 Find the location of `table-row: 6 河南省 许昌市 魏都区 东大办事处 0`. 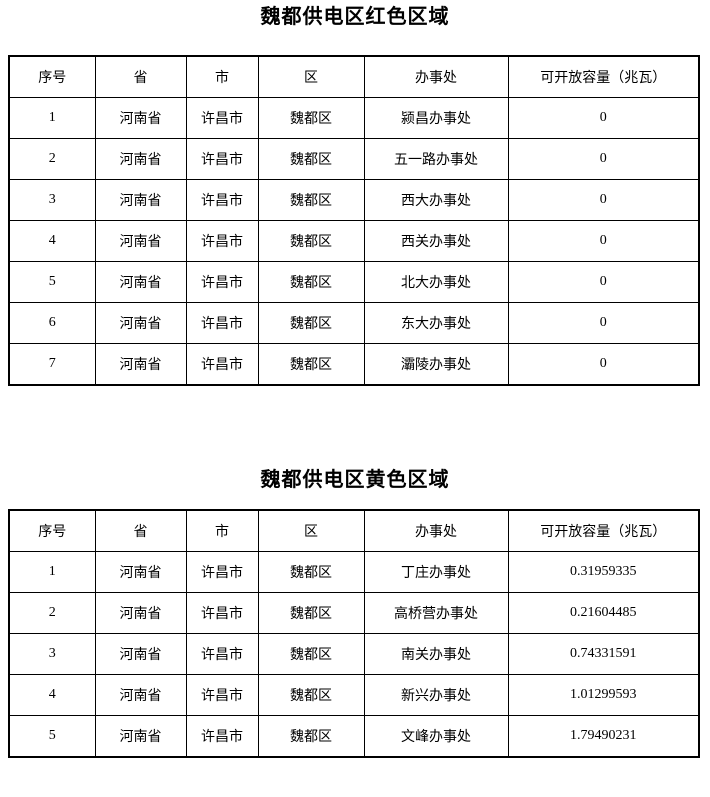

table-row: 6 河南省 许昌市 魏都区 东大办事处 0 is located at coordinates (354, 323).